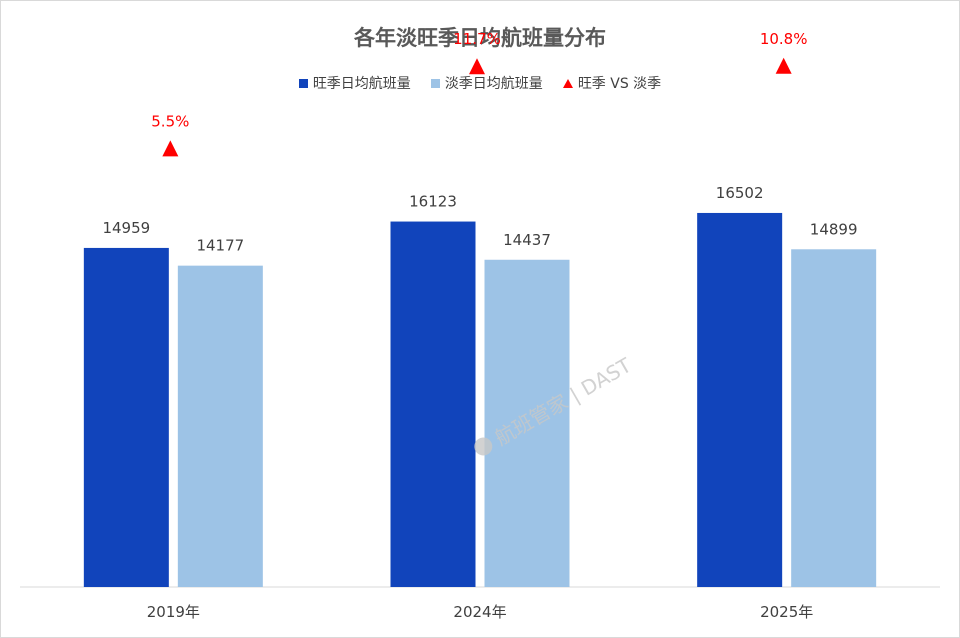 The width and height of the screenshot is (960, 638). What do you see at coordinates (220, 246) in the screenshot?
I see `data-label-offpeak: 14177` at bounding box center [220, 246].